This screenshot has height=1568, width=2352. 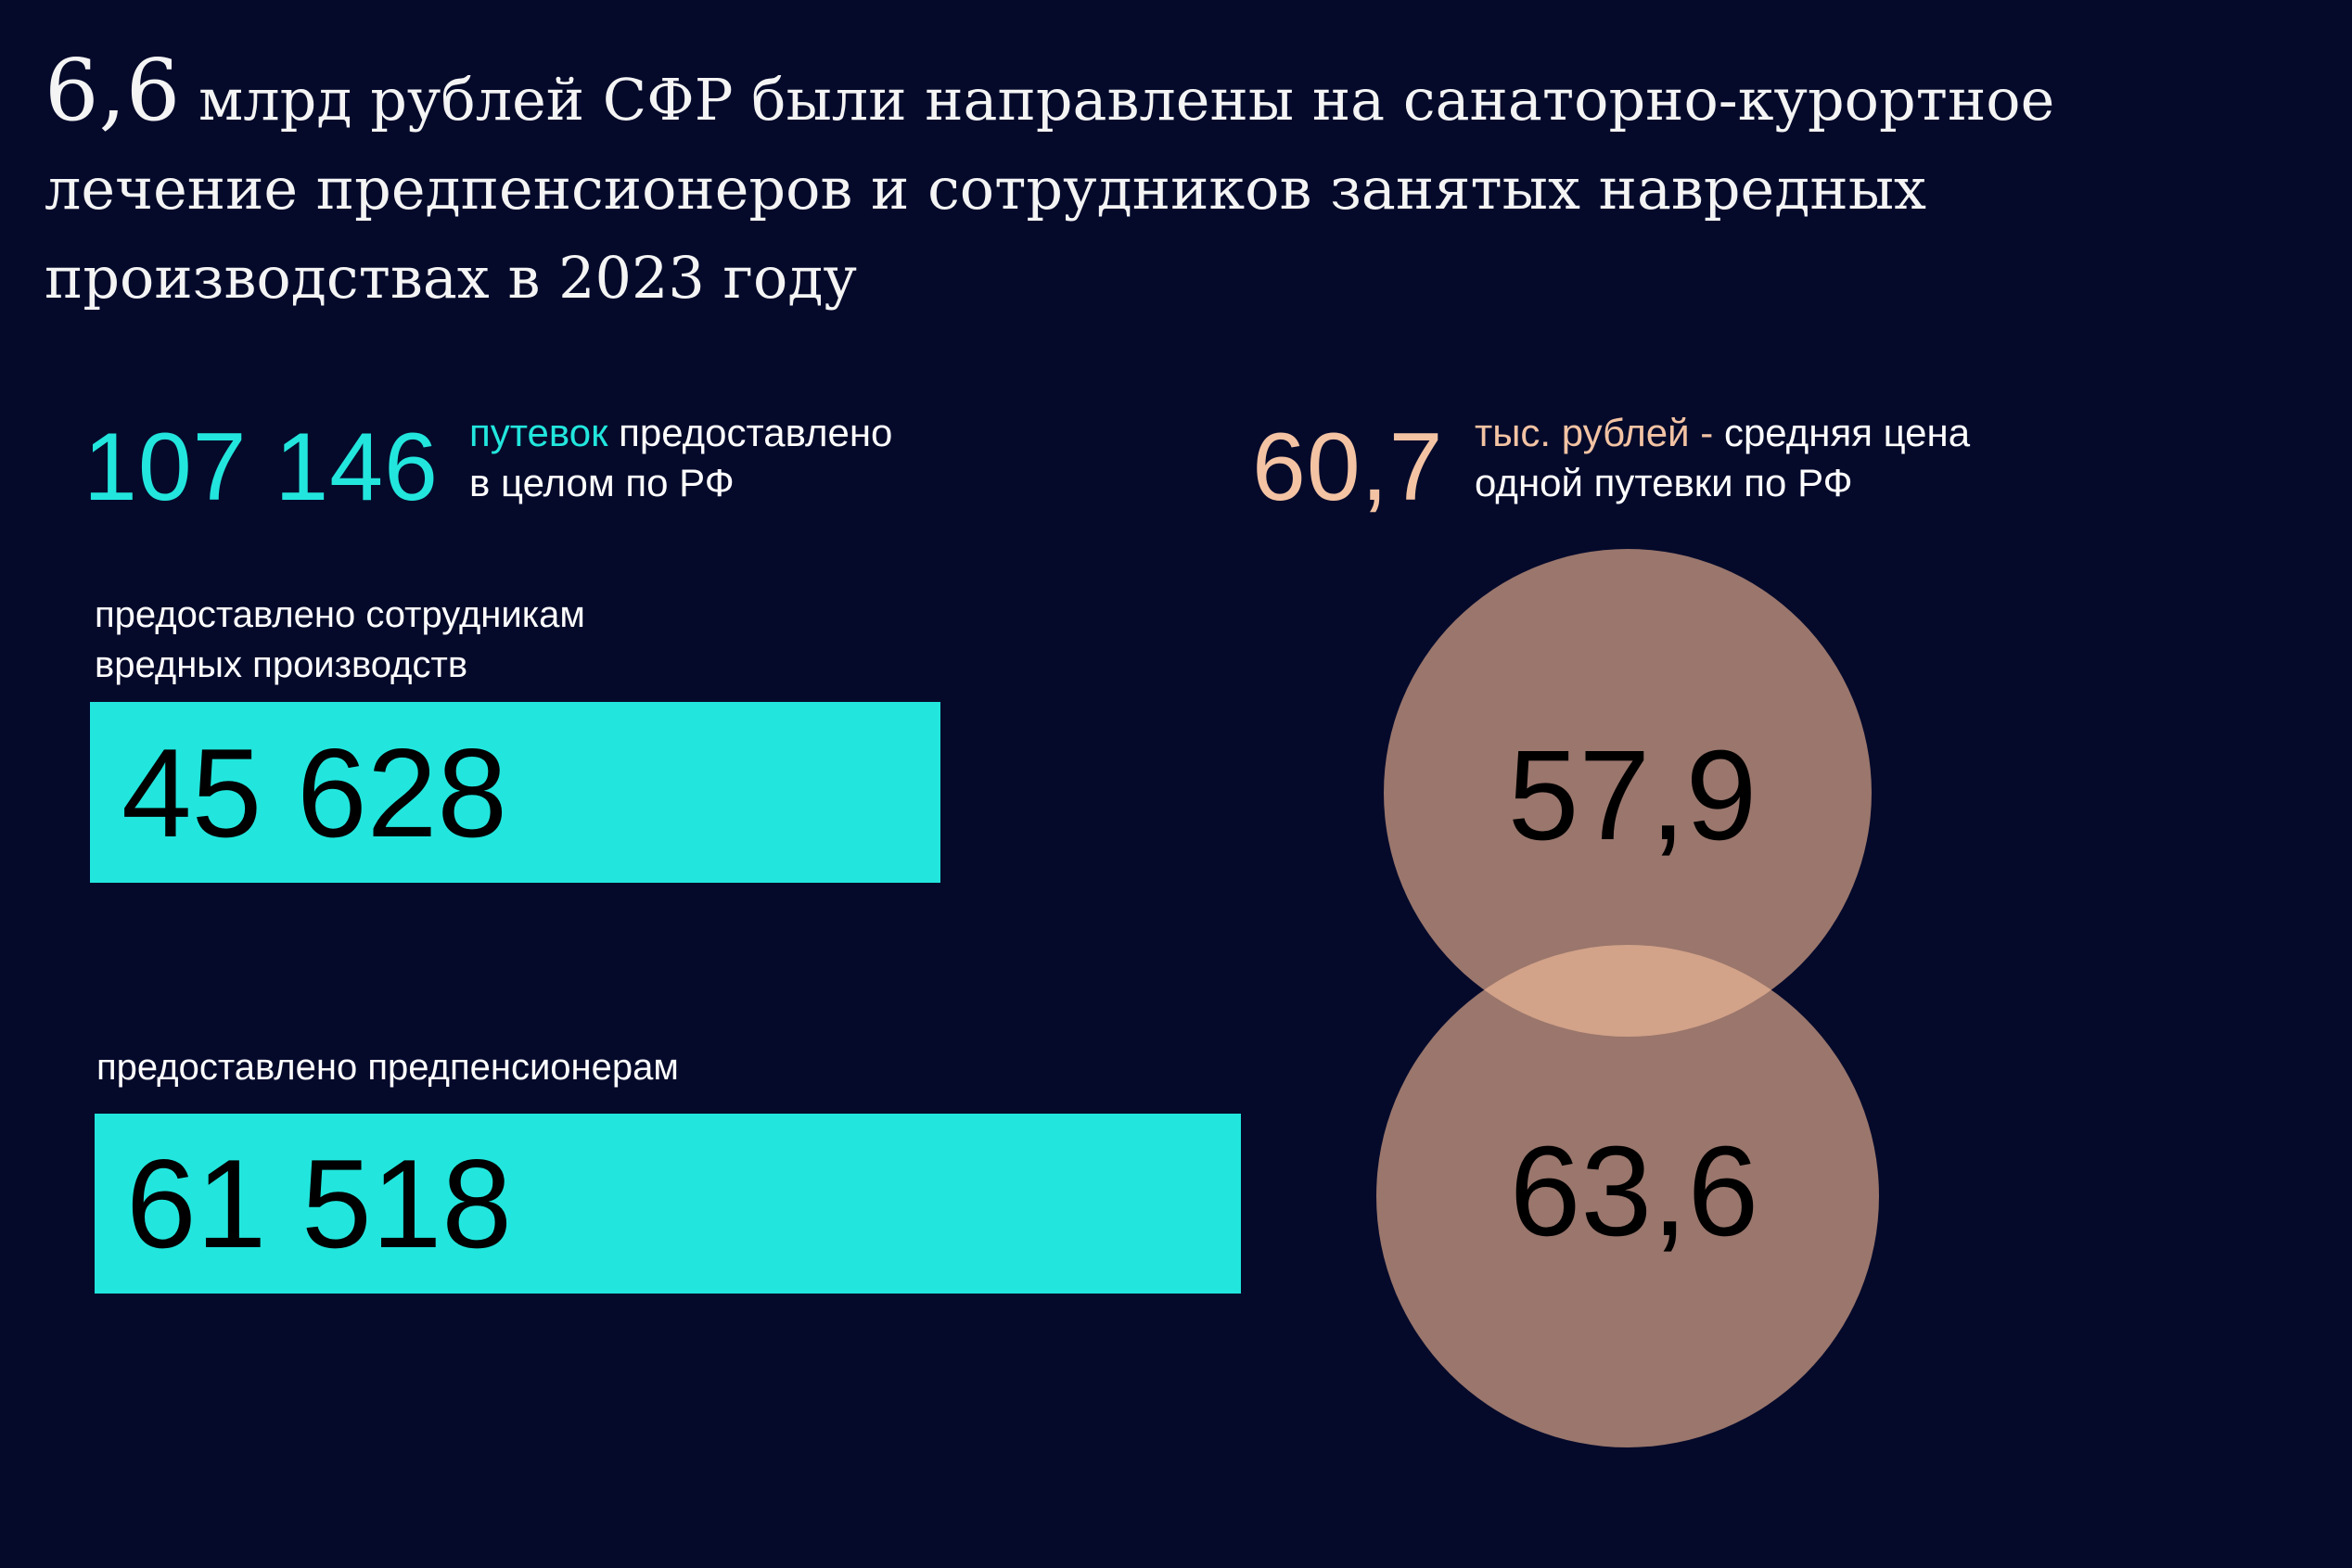 What do you see at coordinates (1664, 482) in the screenshot?
I see `avg-price-caption-line2: одной путевки по РФ` at bounding box center [1664, 482].